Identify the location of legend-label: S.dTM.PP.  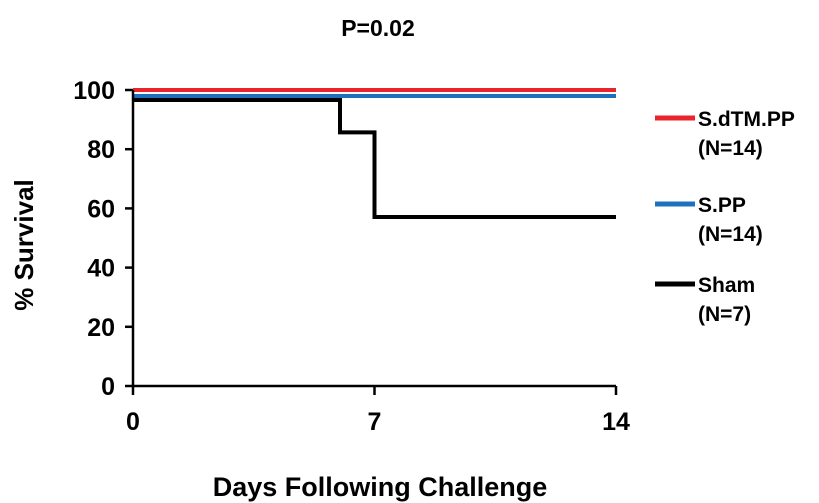
(746, 119).